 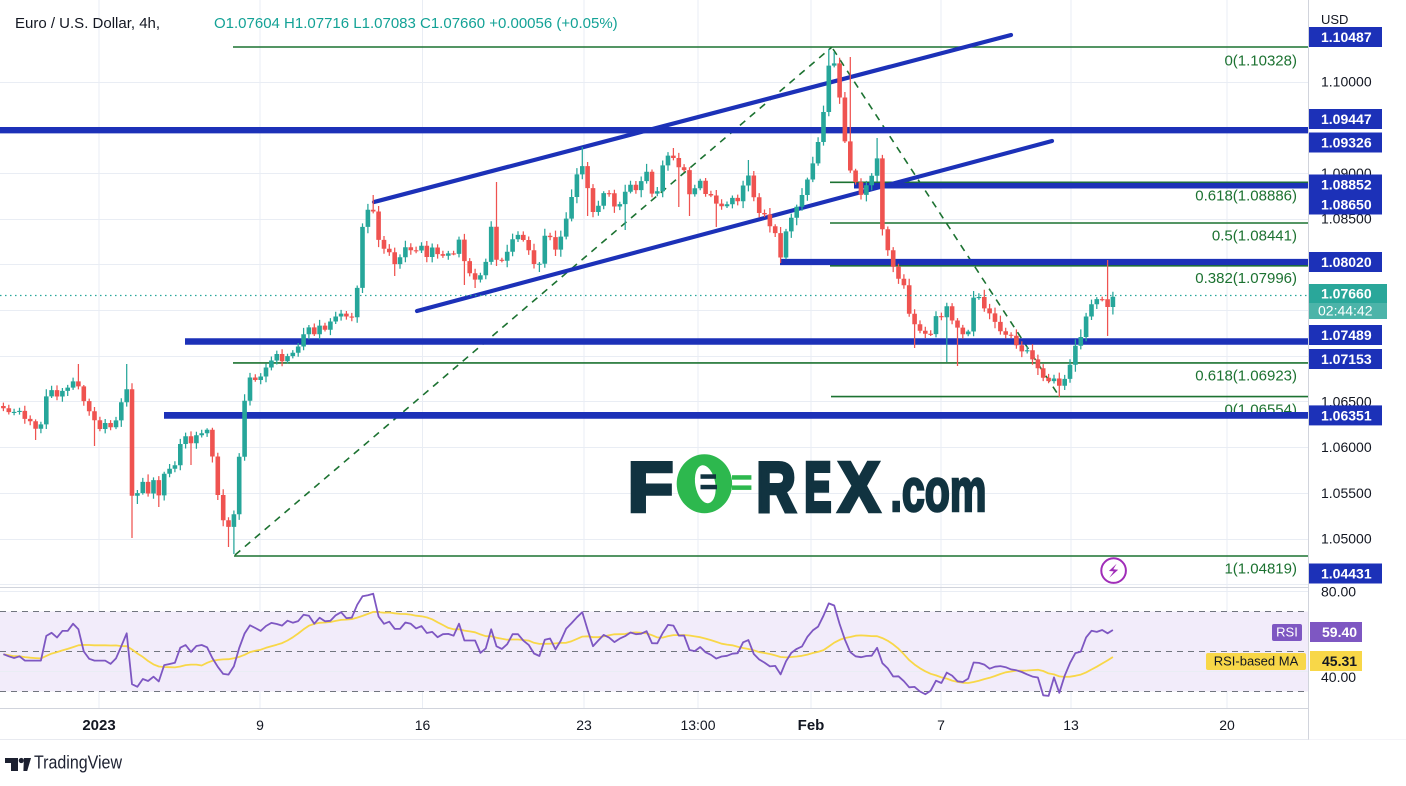 What do you see at coordinates (1346, 539) in the screenshot?
I see `svg-text: 1.05000` at bounding box center [1346, 539].